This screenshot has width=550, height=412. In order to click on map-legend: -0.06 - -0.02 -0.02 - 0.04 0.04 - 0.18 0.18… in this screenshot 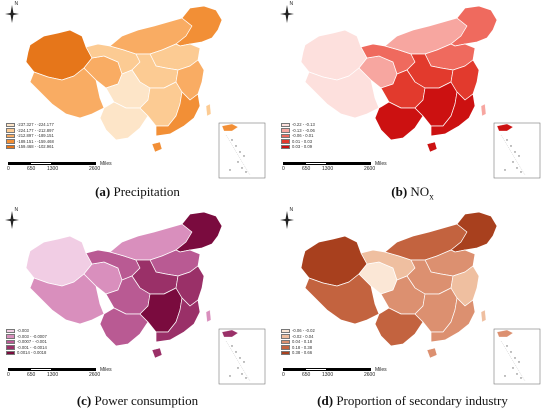, I will do `click(298, 342)`.